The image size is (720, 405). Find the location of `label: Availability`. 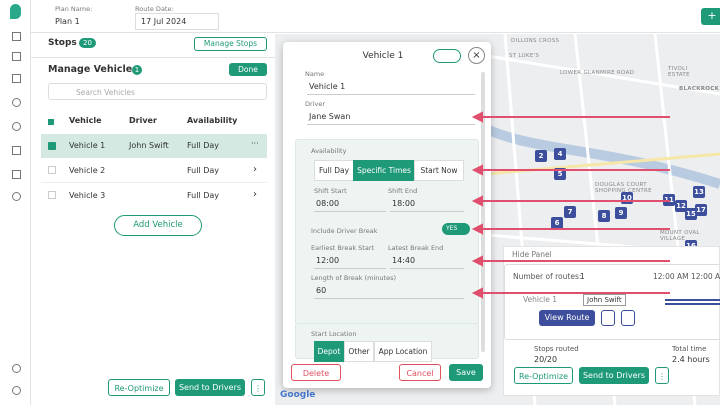

label: Availability is located at coordinates (329, 151).